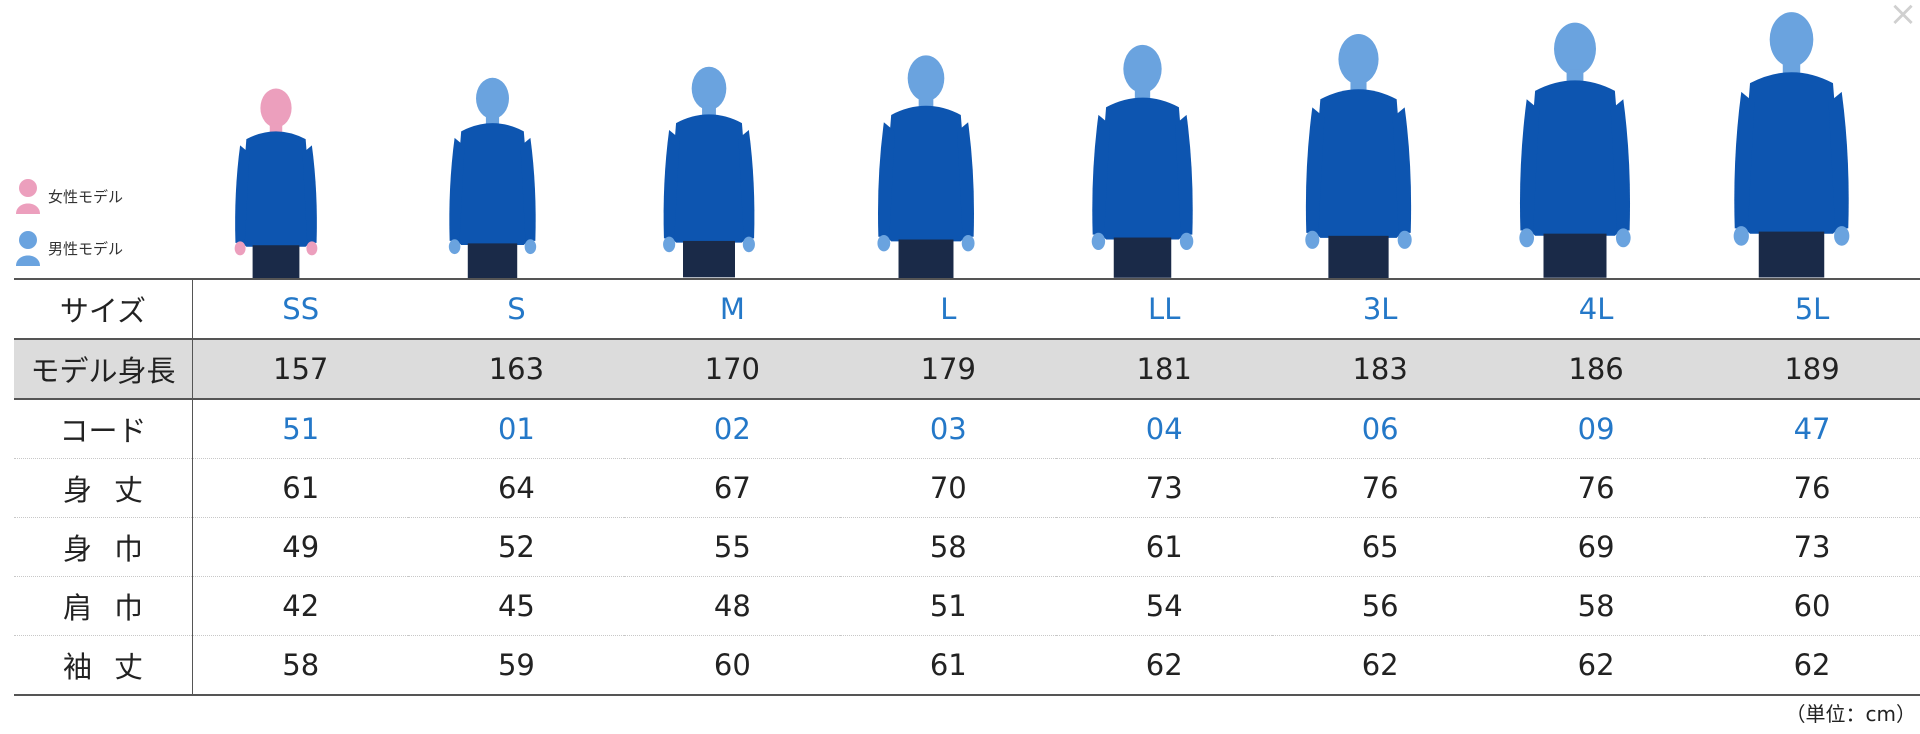  What do you see at coordinates (1596, 429) in the screenshot?
I see `table-cell: 09` at bounding box center [1596, 429].